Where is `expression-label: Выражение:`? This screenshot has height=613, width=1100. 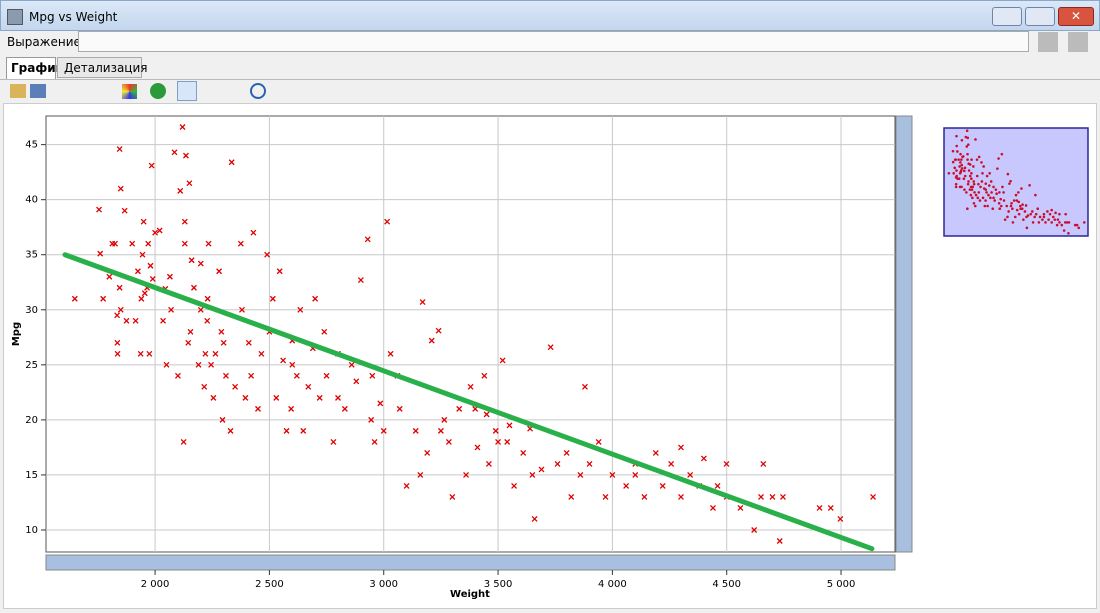
expression-label: Выражение: is located at coordinates (46, 42).